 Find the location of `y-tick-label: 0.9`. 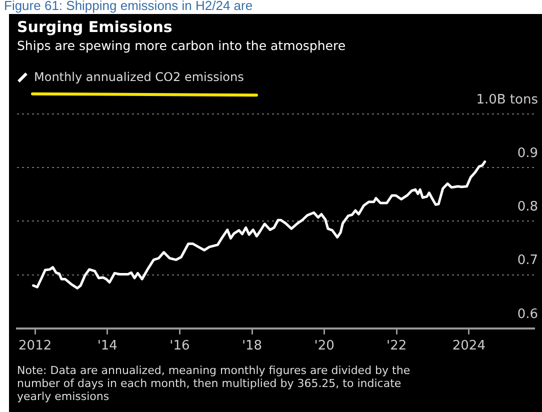

y-tick-label: 0.9 is located at coordinates (527, 153).